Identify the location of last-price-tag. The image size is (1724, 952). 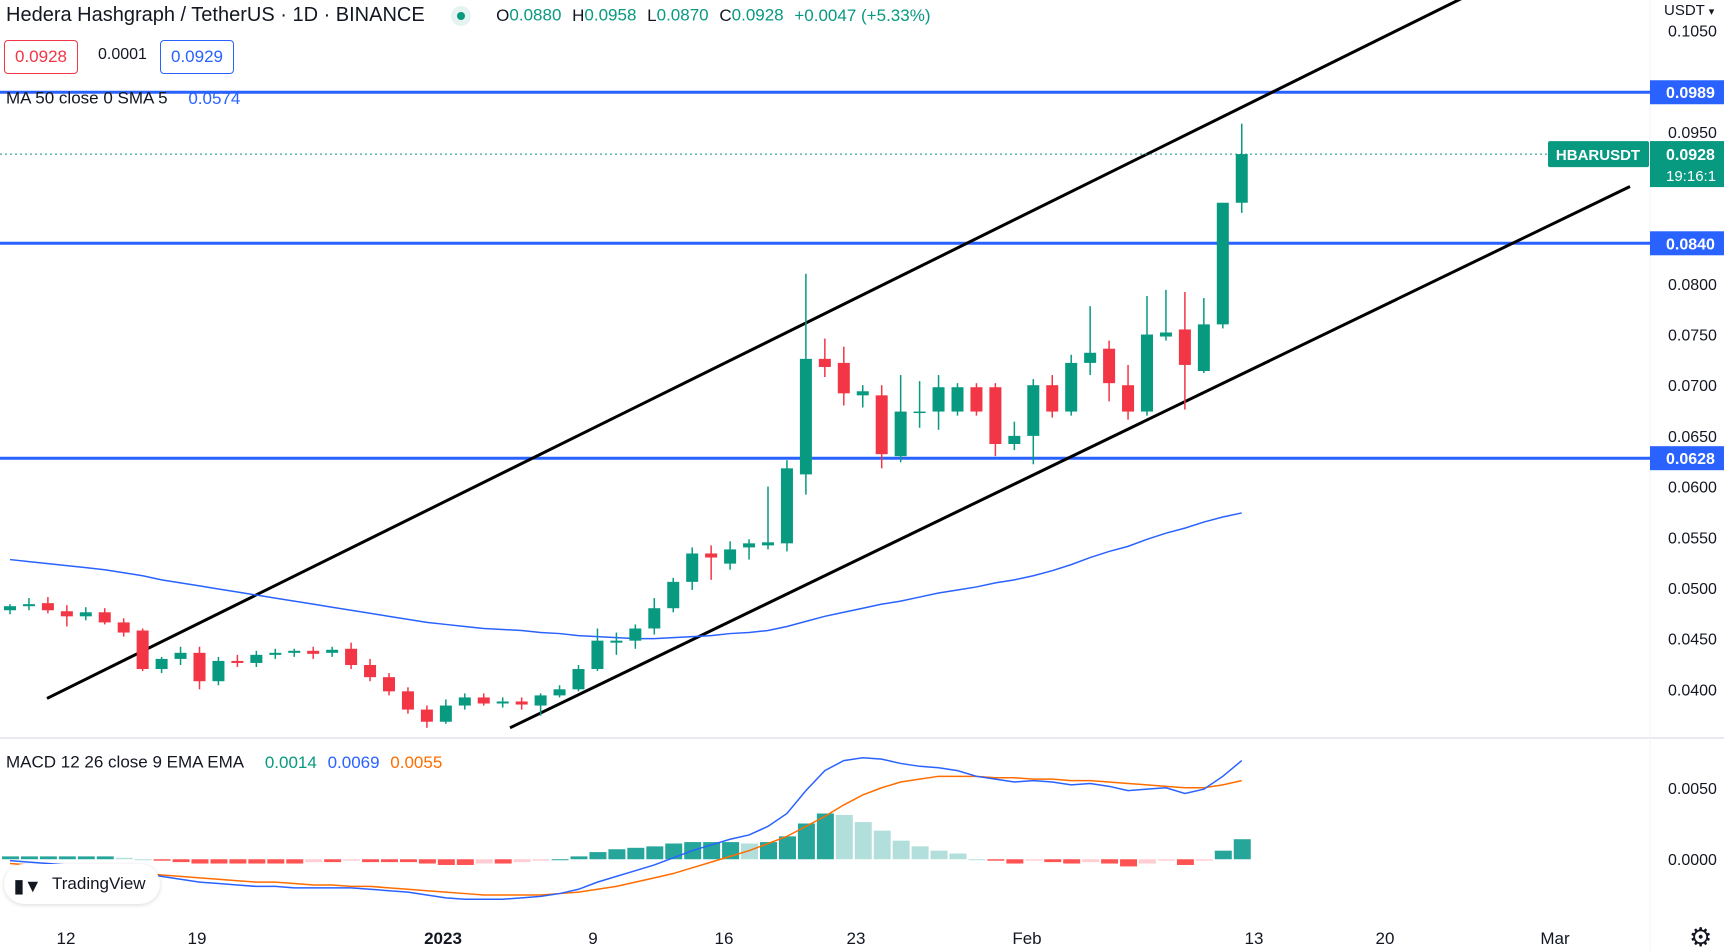
(1687, 164).